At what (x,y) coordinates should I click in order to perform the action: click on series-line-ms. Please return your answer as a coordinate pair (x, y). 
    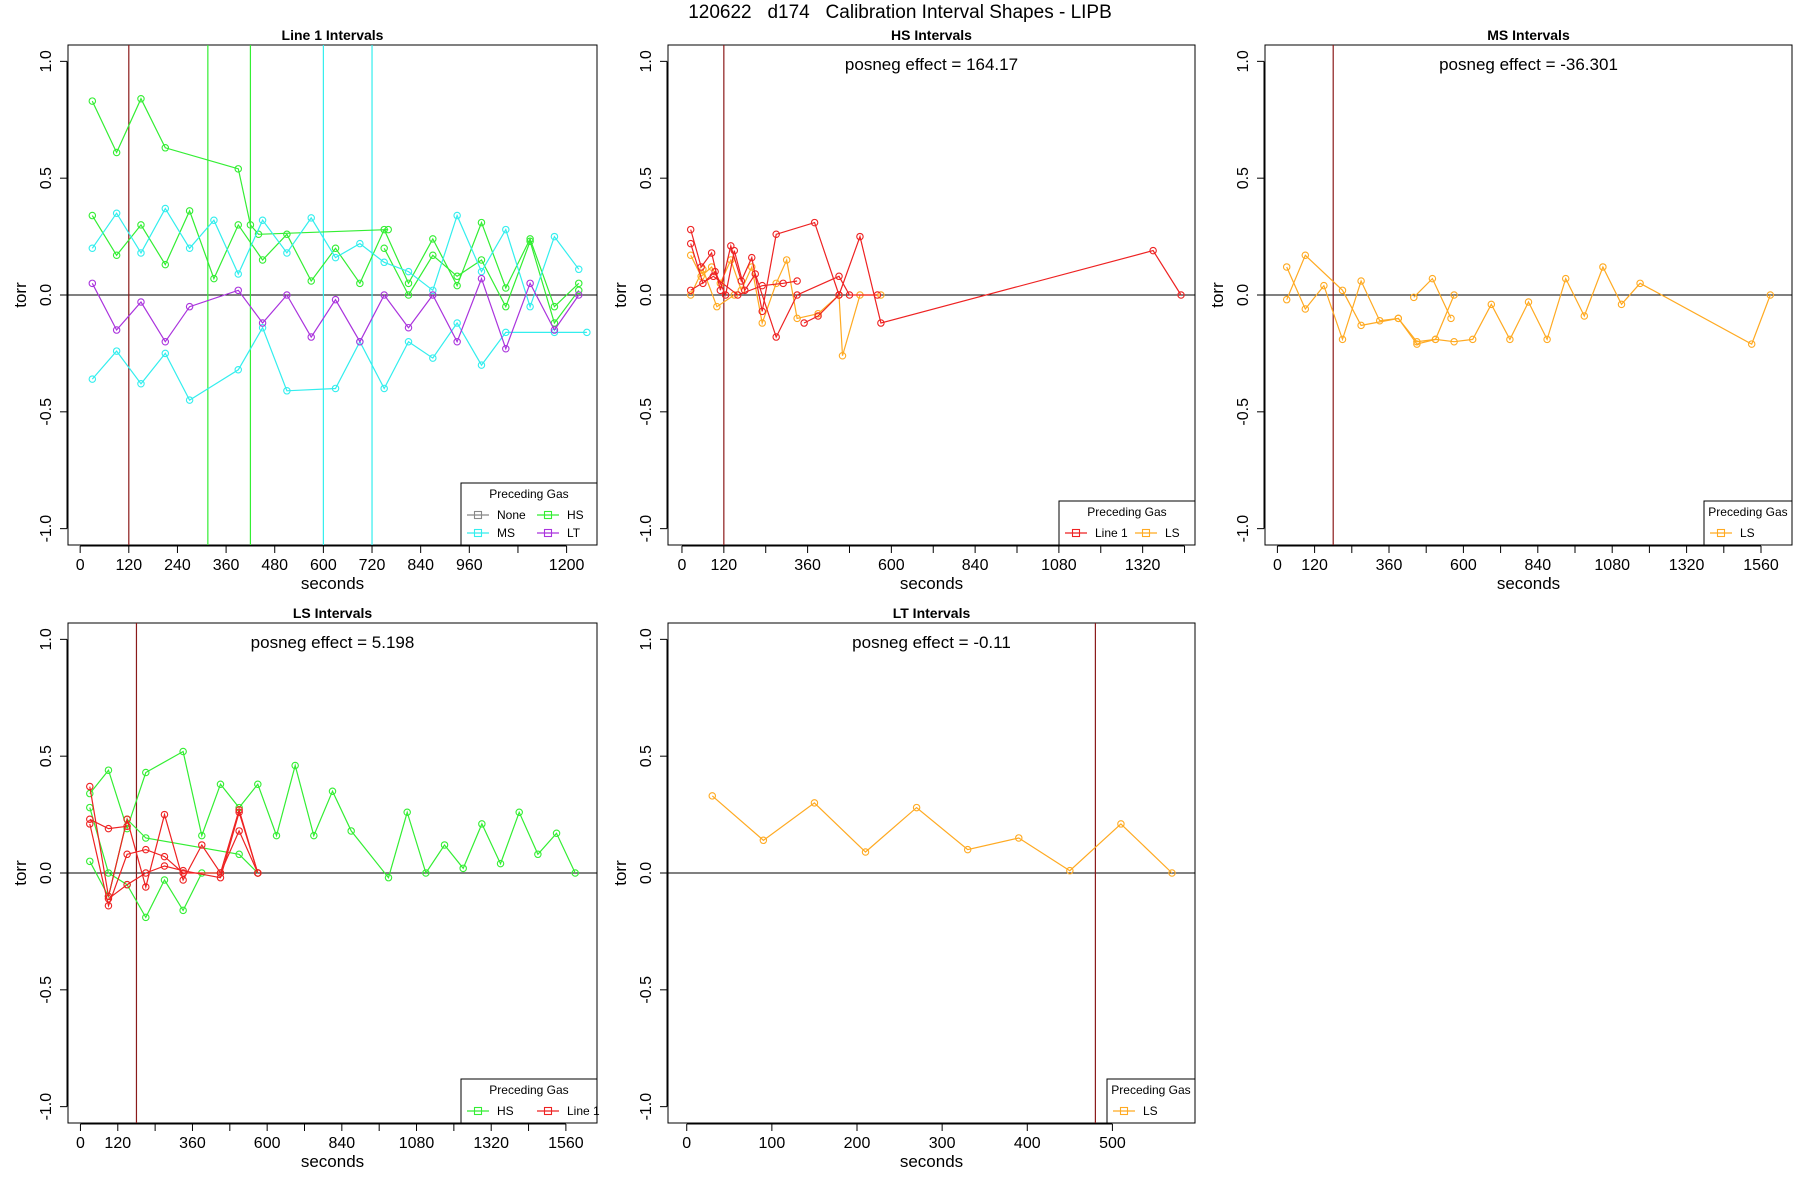
    Looking at the image, I should click on (335, 258).